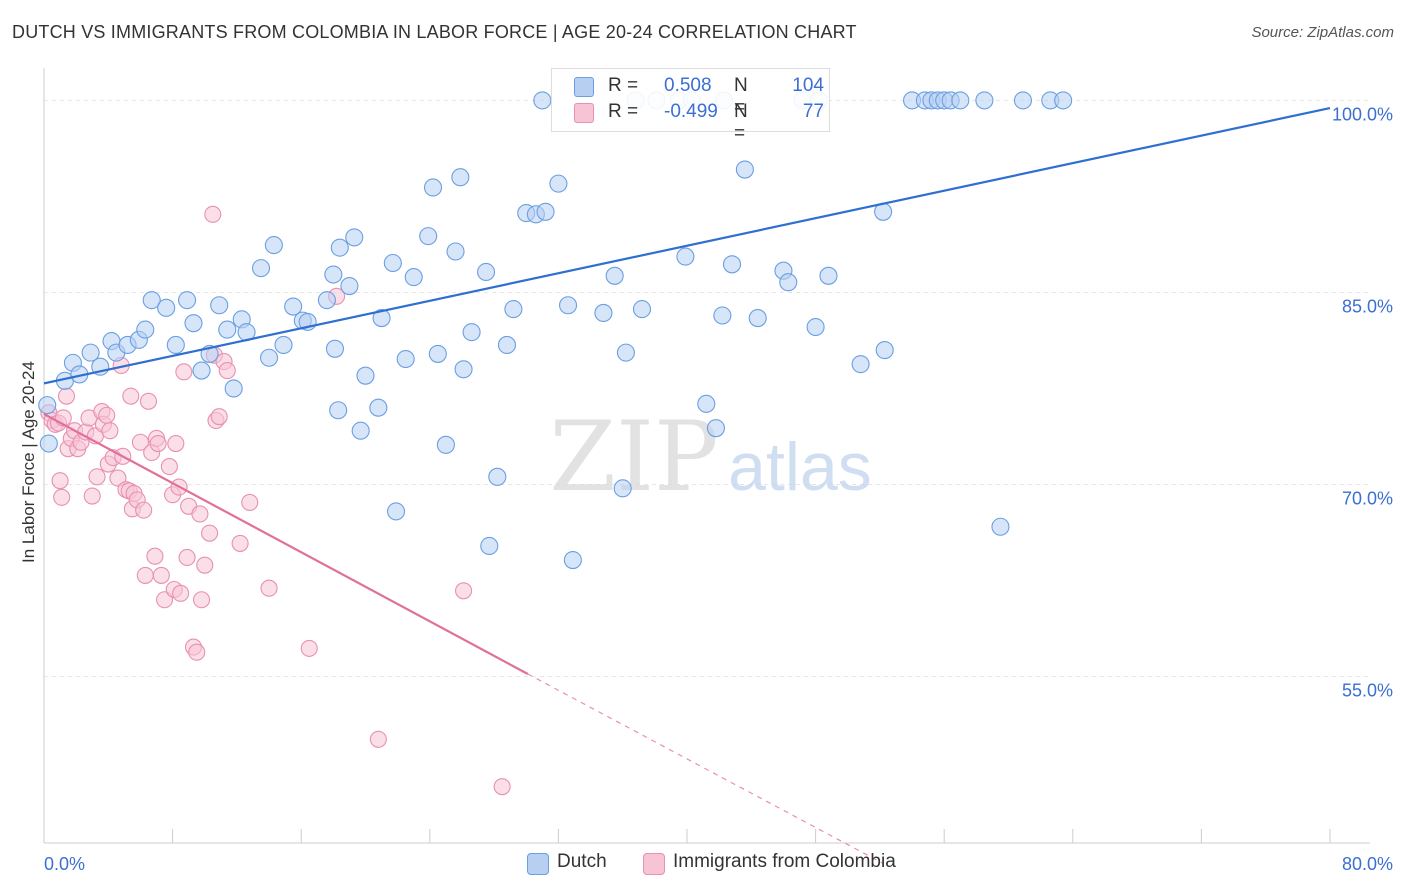  I want to click on legend-r-value: 0.508, so click(688, 85).